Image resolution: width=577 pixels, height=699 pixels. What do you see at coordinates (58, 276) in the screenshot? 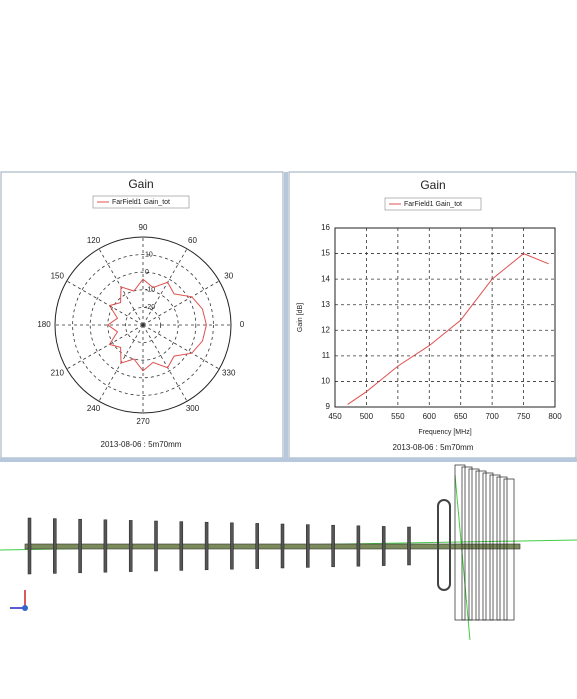
I see `angle-tick-label: 150` at bounding box center [58, 276].